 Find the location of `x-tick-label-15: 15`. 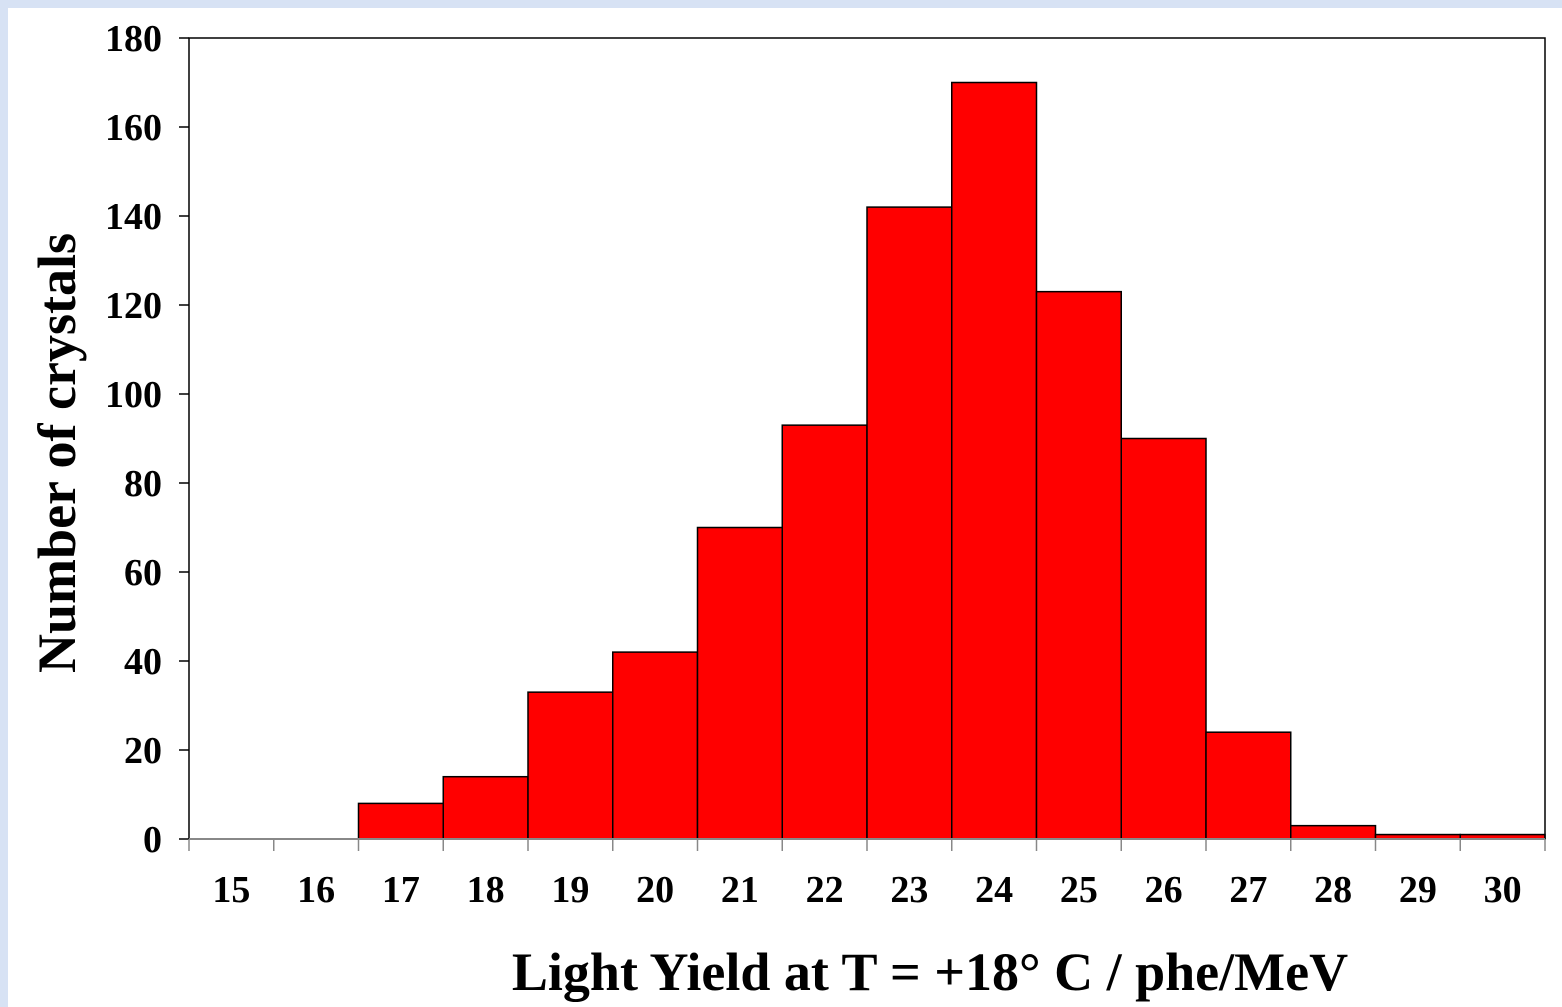

x-tick-label-15: 15 is located at coordinates (231, 890).